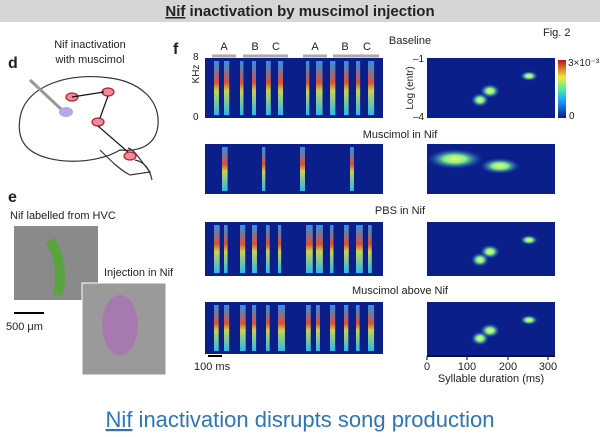  What do you see at coordinates (572, 116) in the screenshot?
I see `colorbar-tick: 0` at bounding box center [572, 116].